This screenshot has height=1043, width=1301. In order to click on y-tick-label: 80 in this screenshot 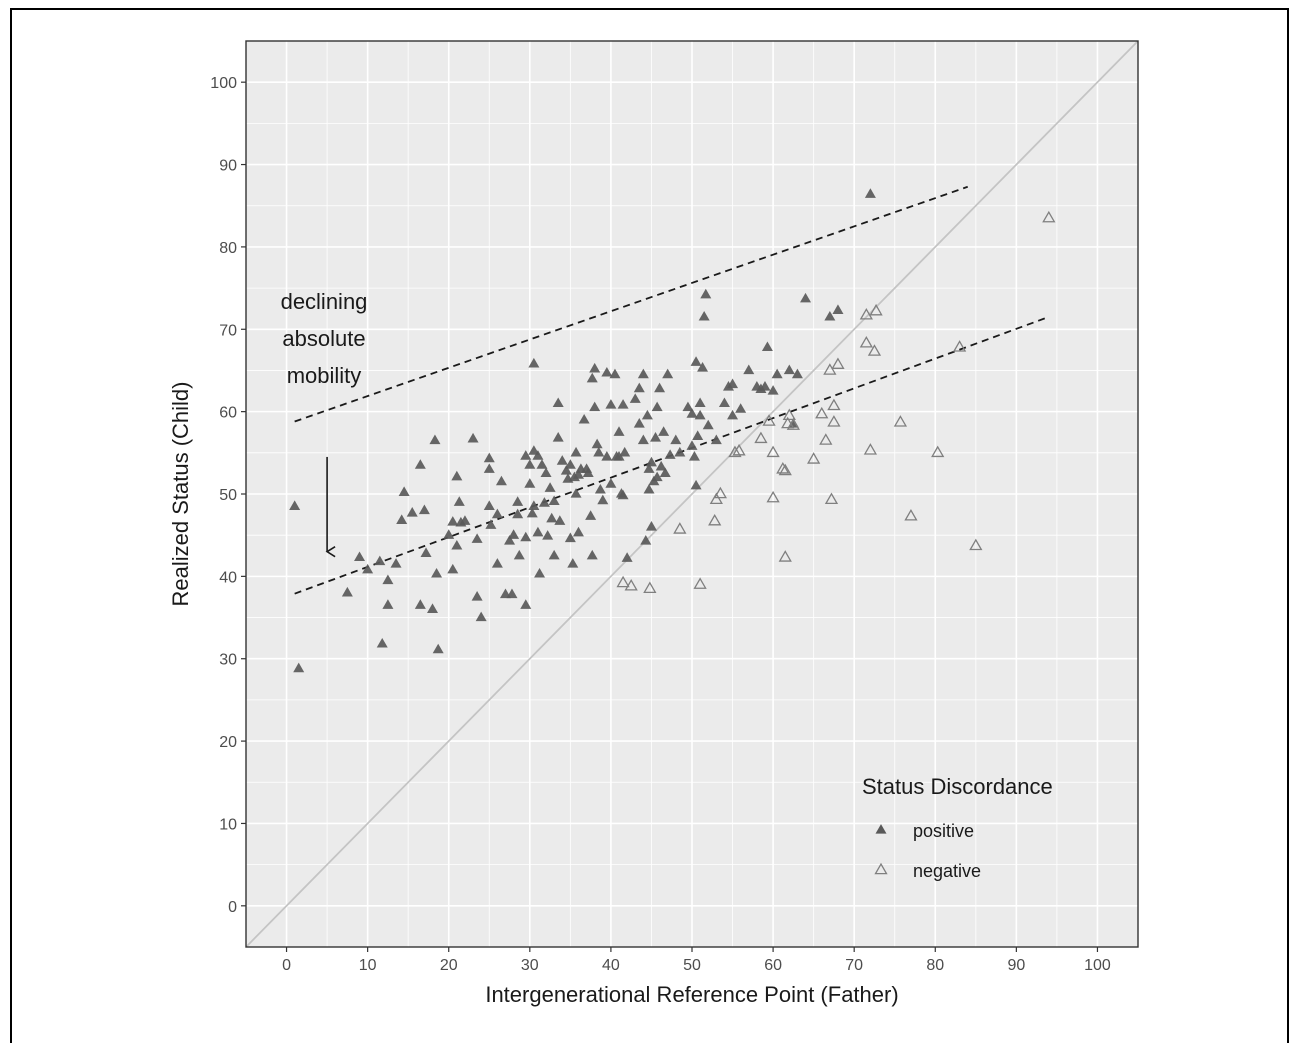, I will do `click(228, 248)`.